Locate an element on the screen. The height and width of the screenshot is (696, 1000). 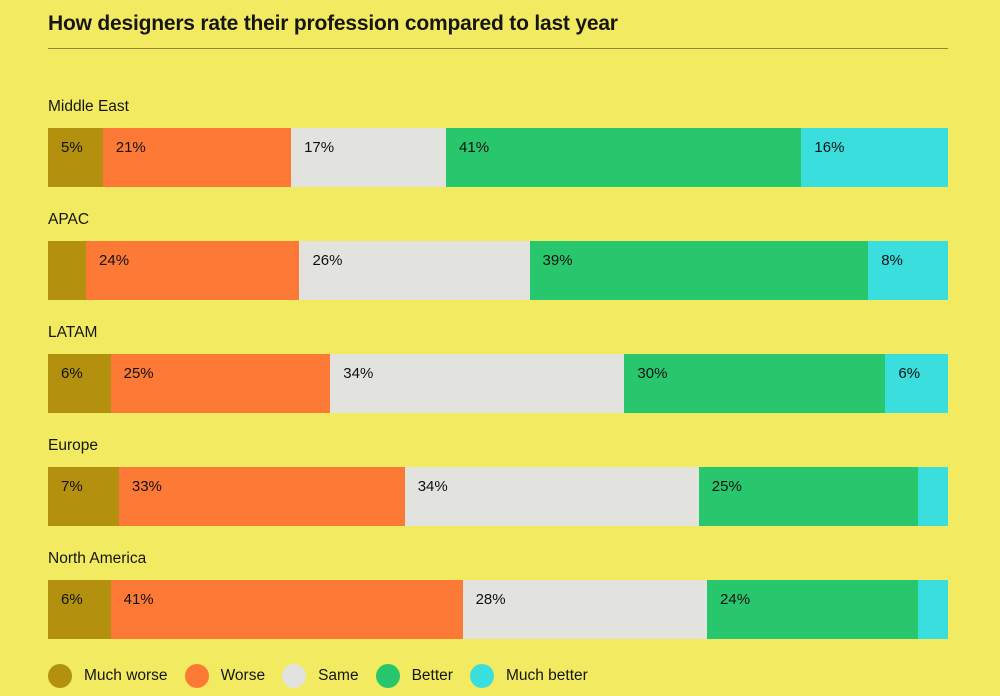
stacked-bar: 5% 21% 17% 41% 16% is located at coordinates (498, 157).